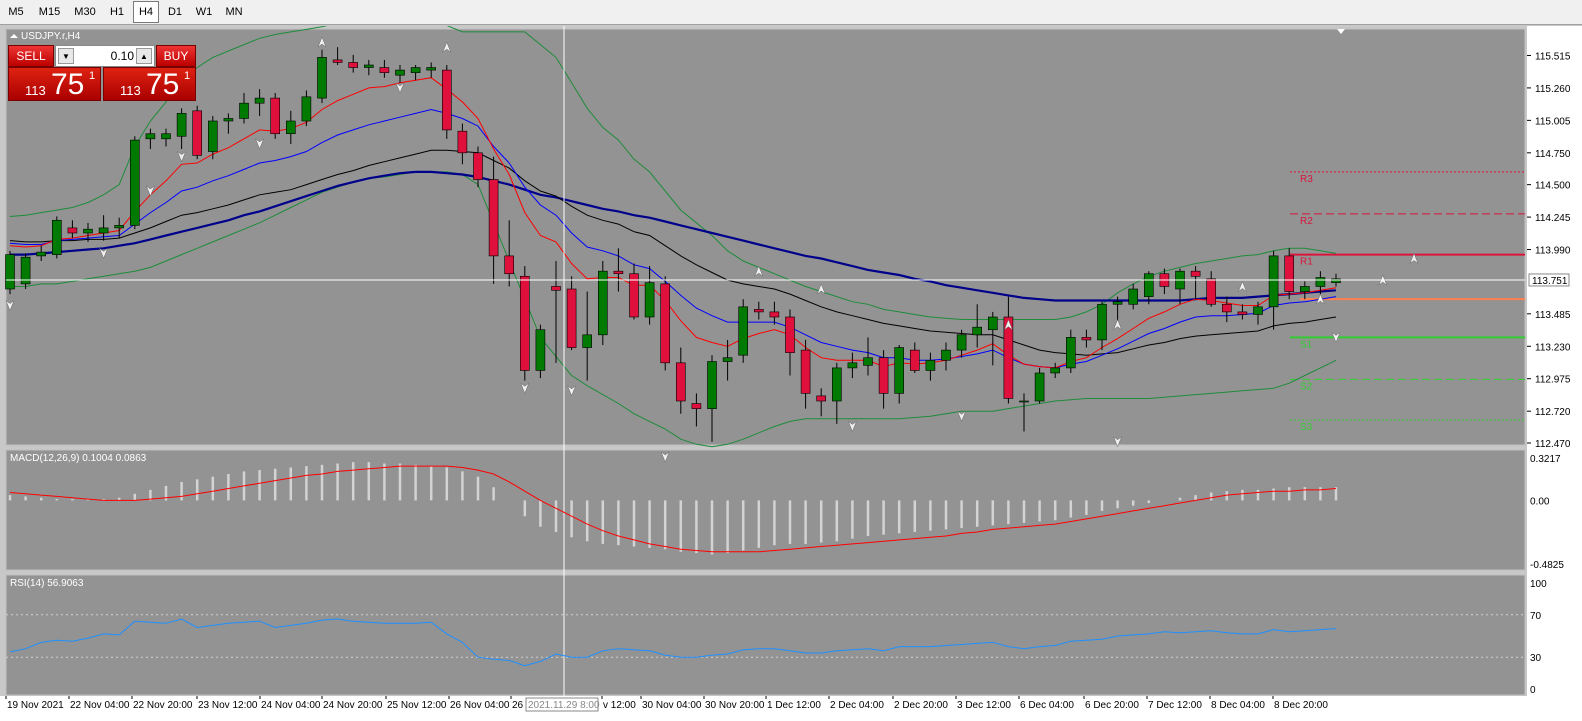  I want to click on rsi-label: RSI(14) 56.9063, so click(47, 583).